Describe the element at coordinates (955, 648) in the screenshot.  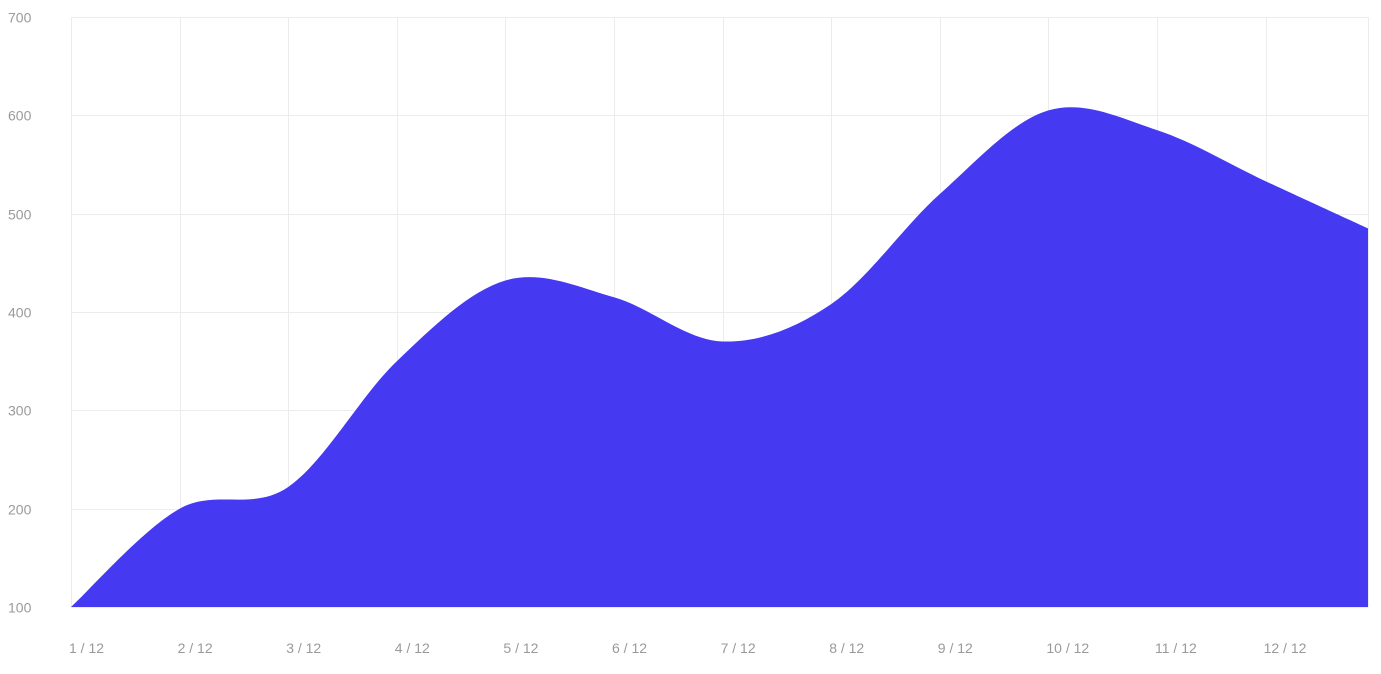
I see `x-tick-label: 9 / 12` at that location.